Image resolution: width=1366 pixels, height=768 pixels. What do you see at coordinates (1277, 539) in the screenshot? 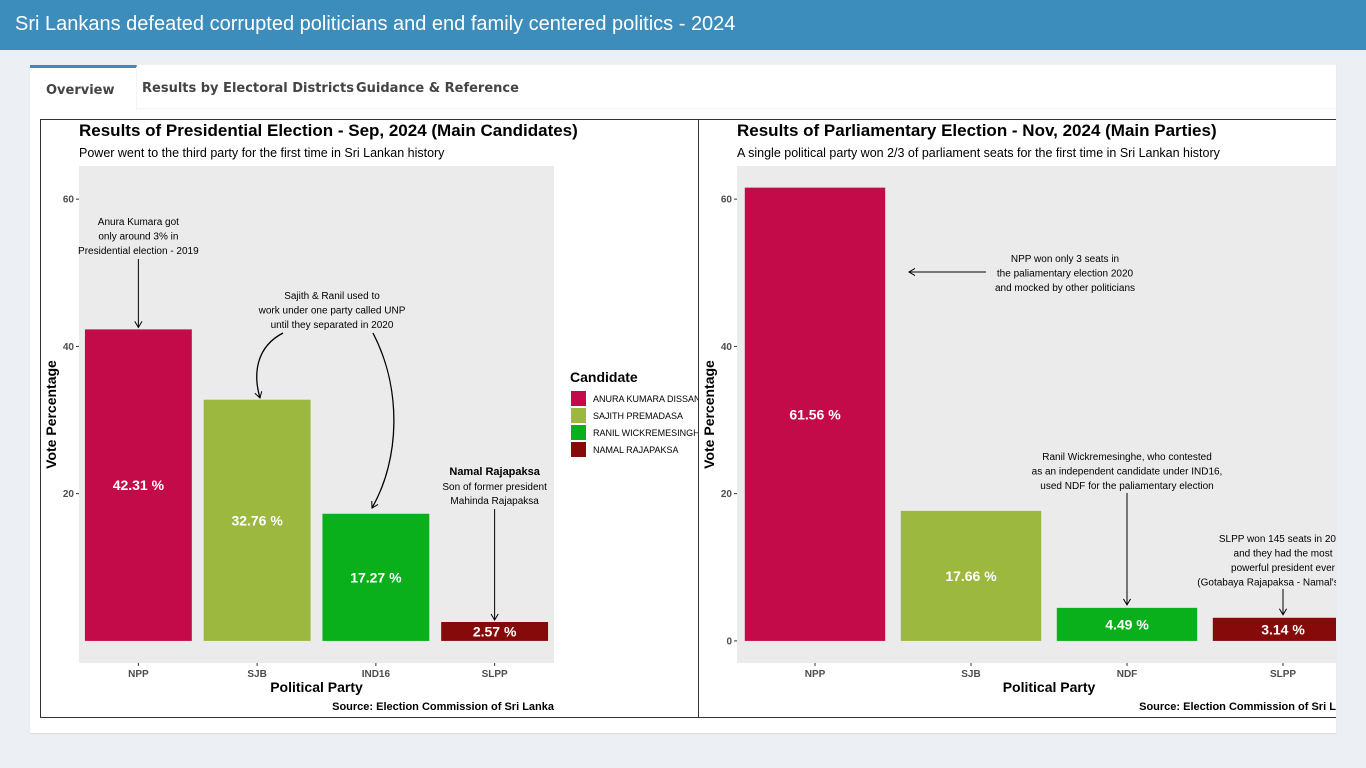
I see `annotation-line: SLPP won 145 seats in 2020` at bounding box center [1277, 539].